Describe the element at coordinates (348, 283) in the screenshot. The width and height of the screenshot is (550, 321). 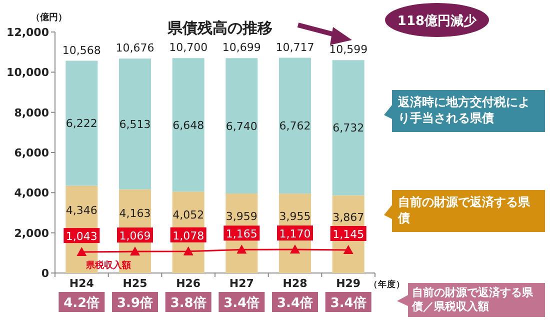
I see `x-tick-label: H29` at that location.